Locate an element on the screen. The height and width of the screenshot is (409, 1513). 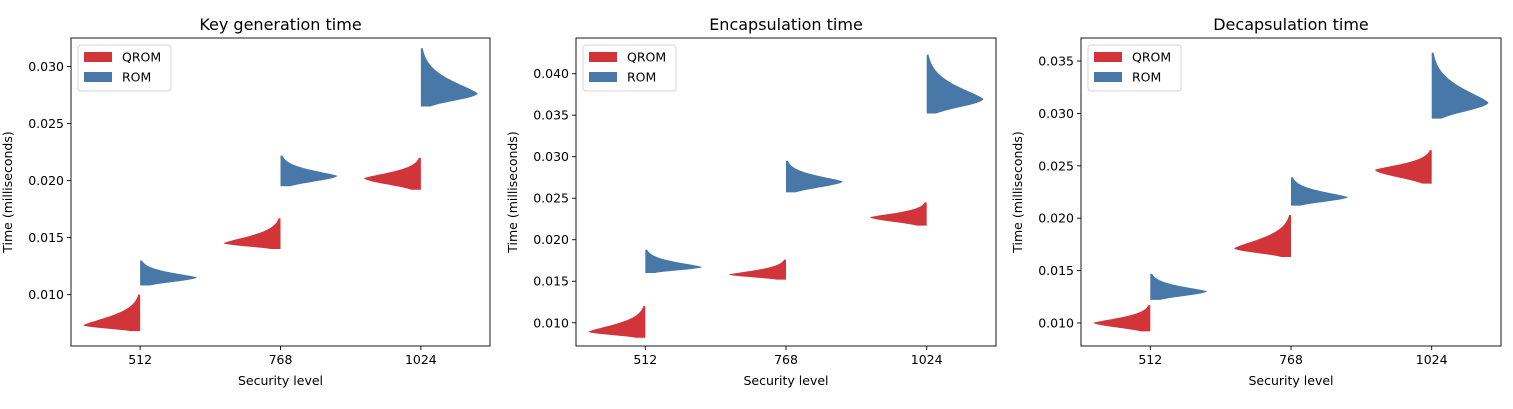
y-tick-label: 0.040 is located at coordinates (551, 73).